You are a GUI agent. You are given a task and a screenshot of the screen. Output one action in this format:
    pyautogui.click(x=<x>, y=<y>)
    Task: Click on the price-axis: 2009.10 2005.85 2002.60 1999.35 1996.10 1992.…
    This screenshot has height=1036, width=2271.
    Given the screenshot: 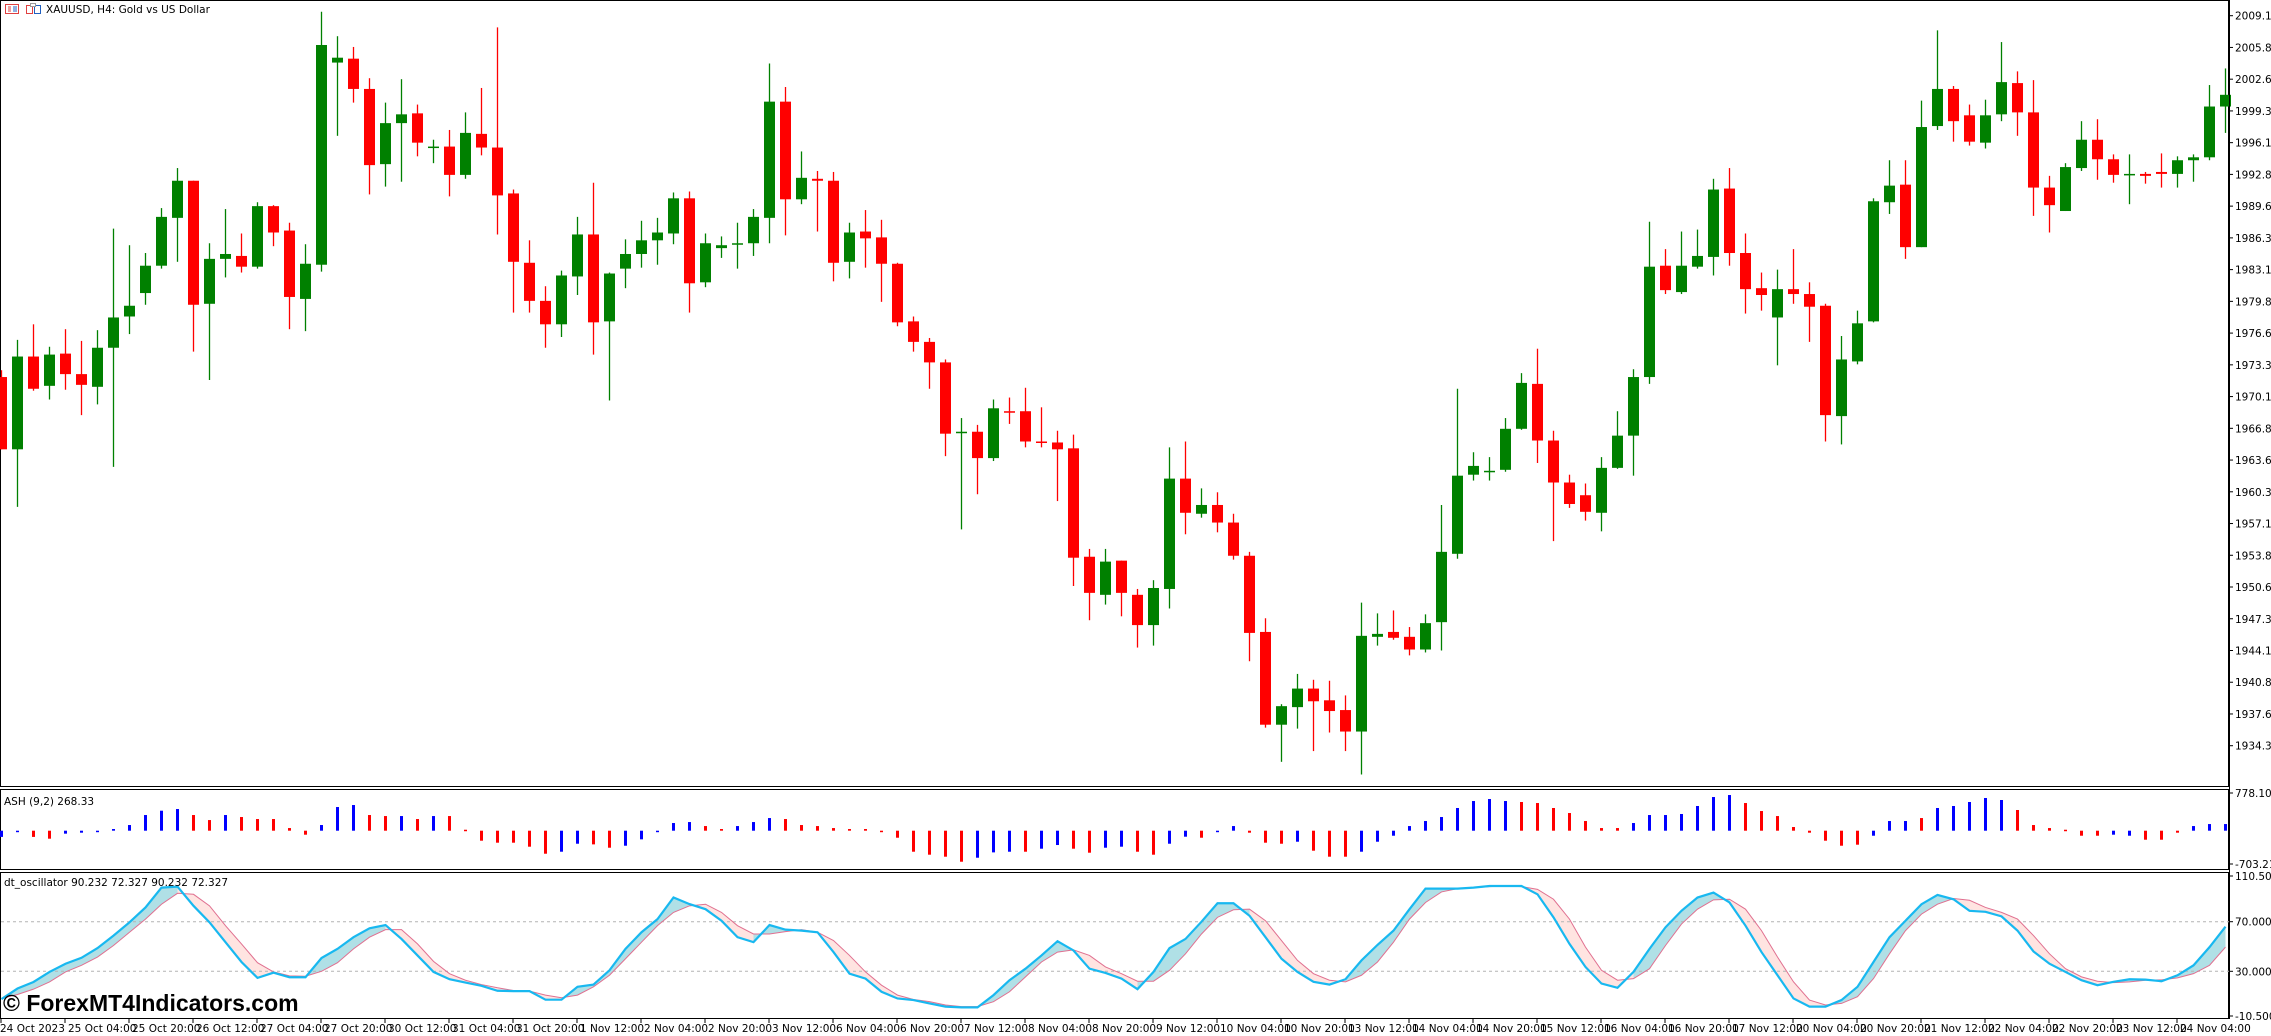 What is the action you would take?
    pyautogui.click(x=2250, y=509)
    